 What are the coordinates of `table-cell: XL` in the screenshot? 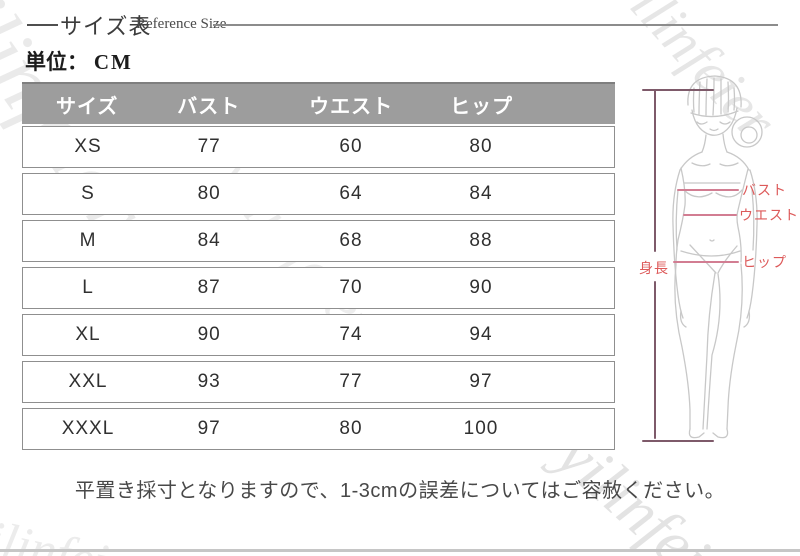 It's located at (88, 334).